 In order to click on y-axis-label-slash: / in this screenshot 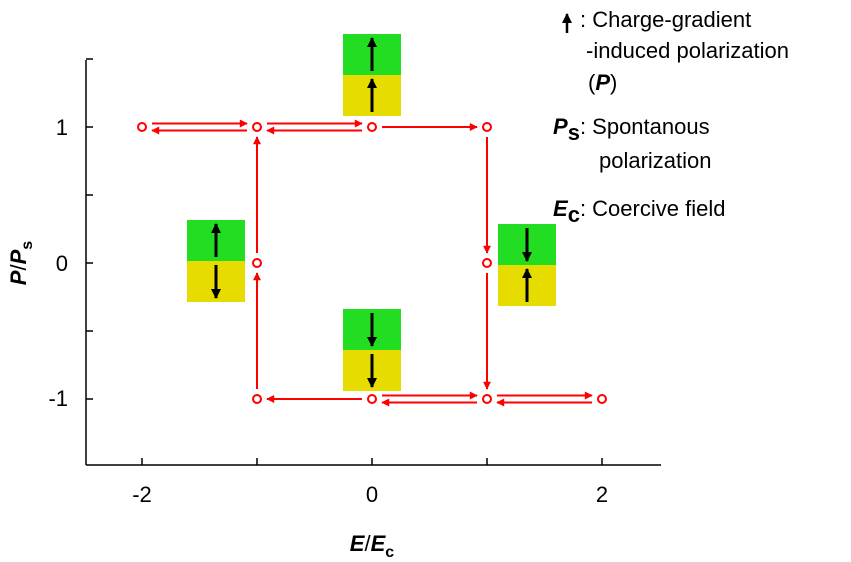, I will do `click(18, 267)`.